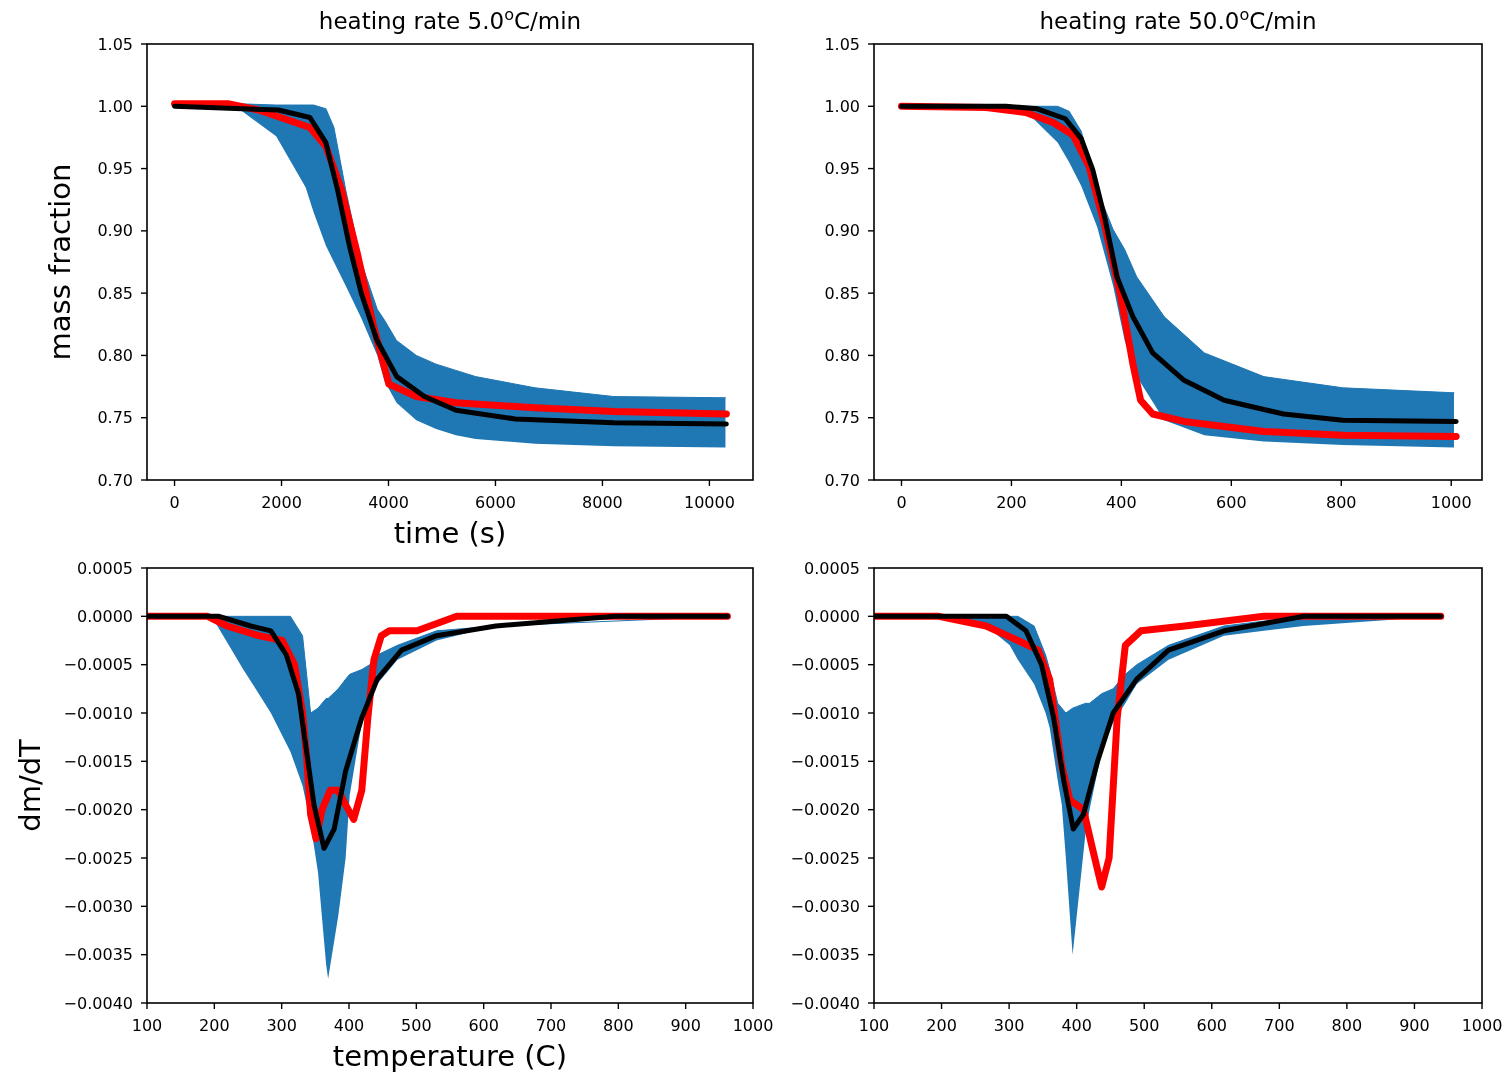 Image resolution: width=1509 pixels, height=1075 pixels. What do you see at coordinates (388, 502) in the screenshot?
I see `x-tick-label: 4000` at bounding box center [388, 502].